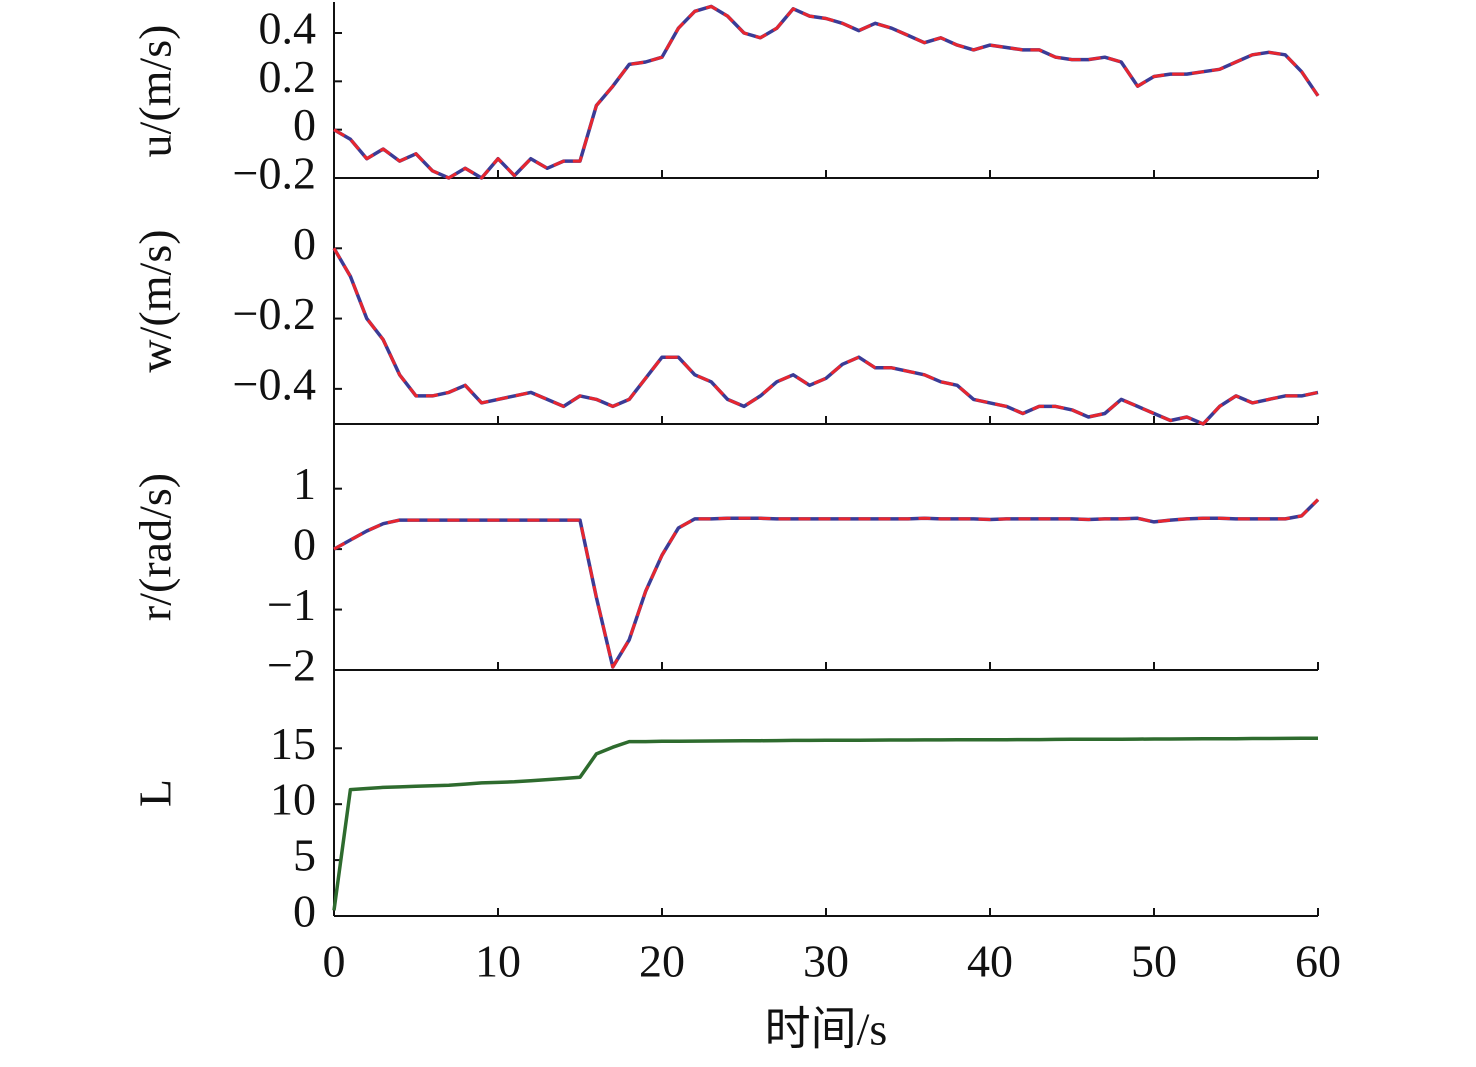 Image resolution: width=1476 pixels, height=1067 pixels. I want to click on y-axis-label: L, so click(155, 793).